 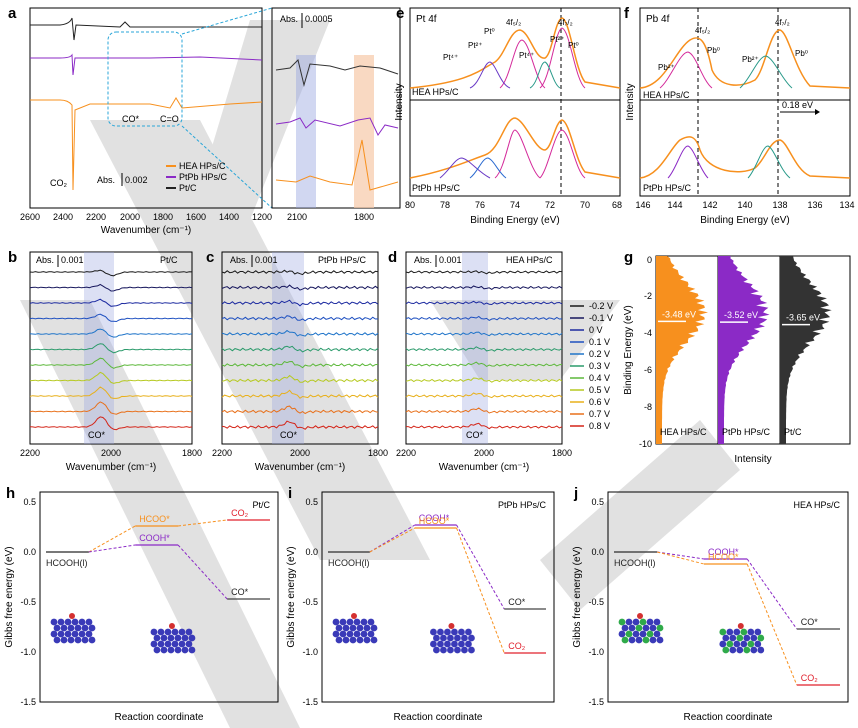 I want to click on tick-g-5: -10, so click(x=645, y=444).